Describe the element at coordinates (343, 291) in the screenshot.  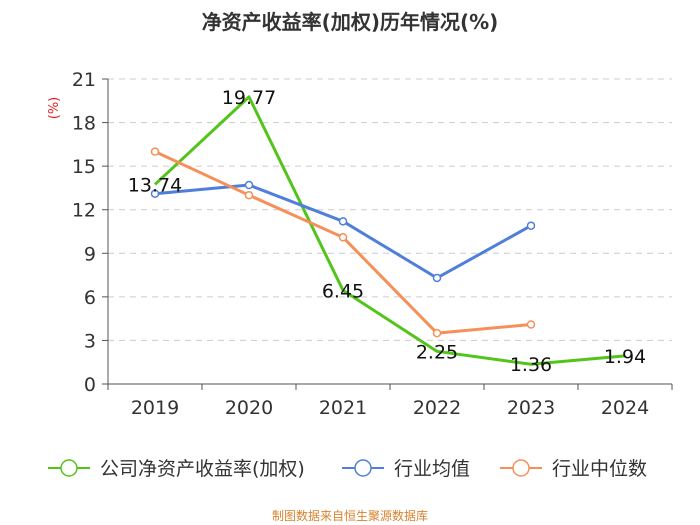
I see `data-label: 6.45` at that location.